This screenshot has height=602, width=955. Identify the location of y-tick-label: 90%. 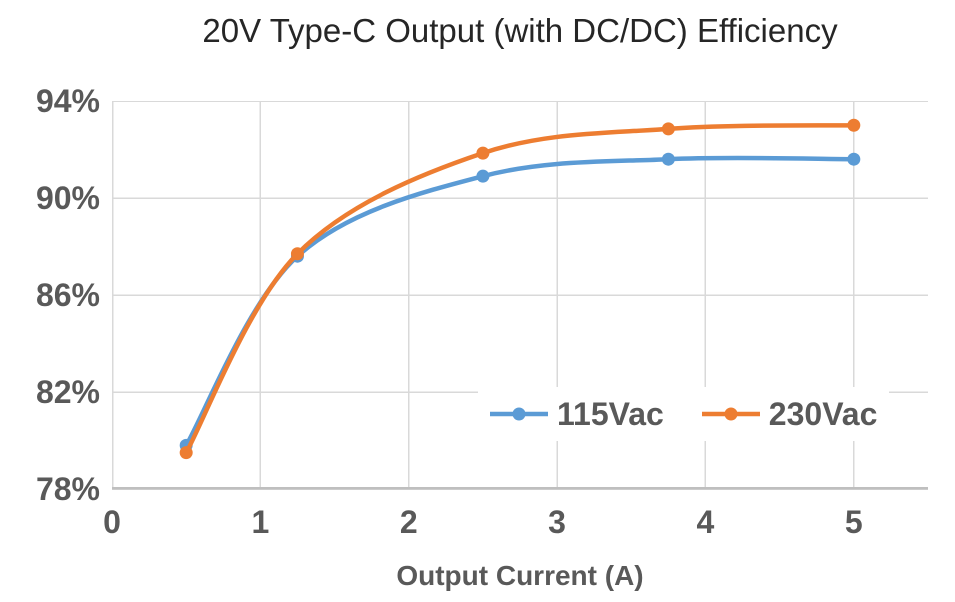
(67, 198).